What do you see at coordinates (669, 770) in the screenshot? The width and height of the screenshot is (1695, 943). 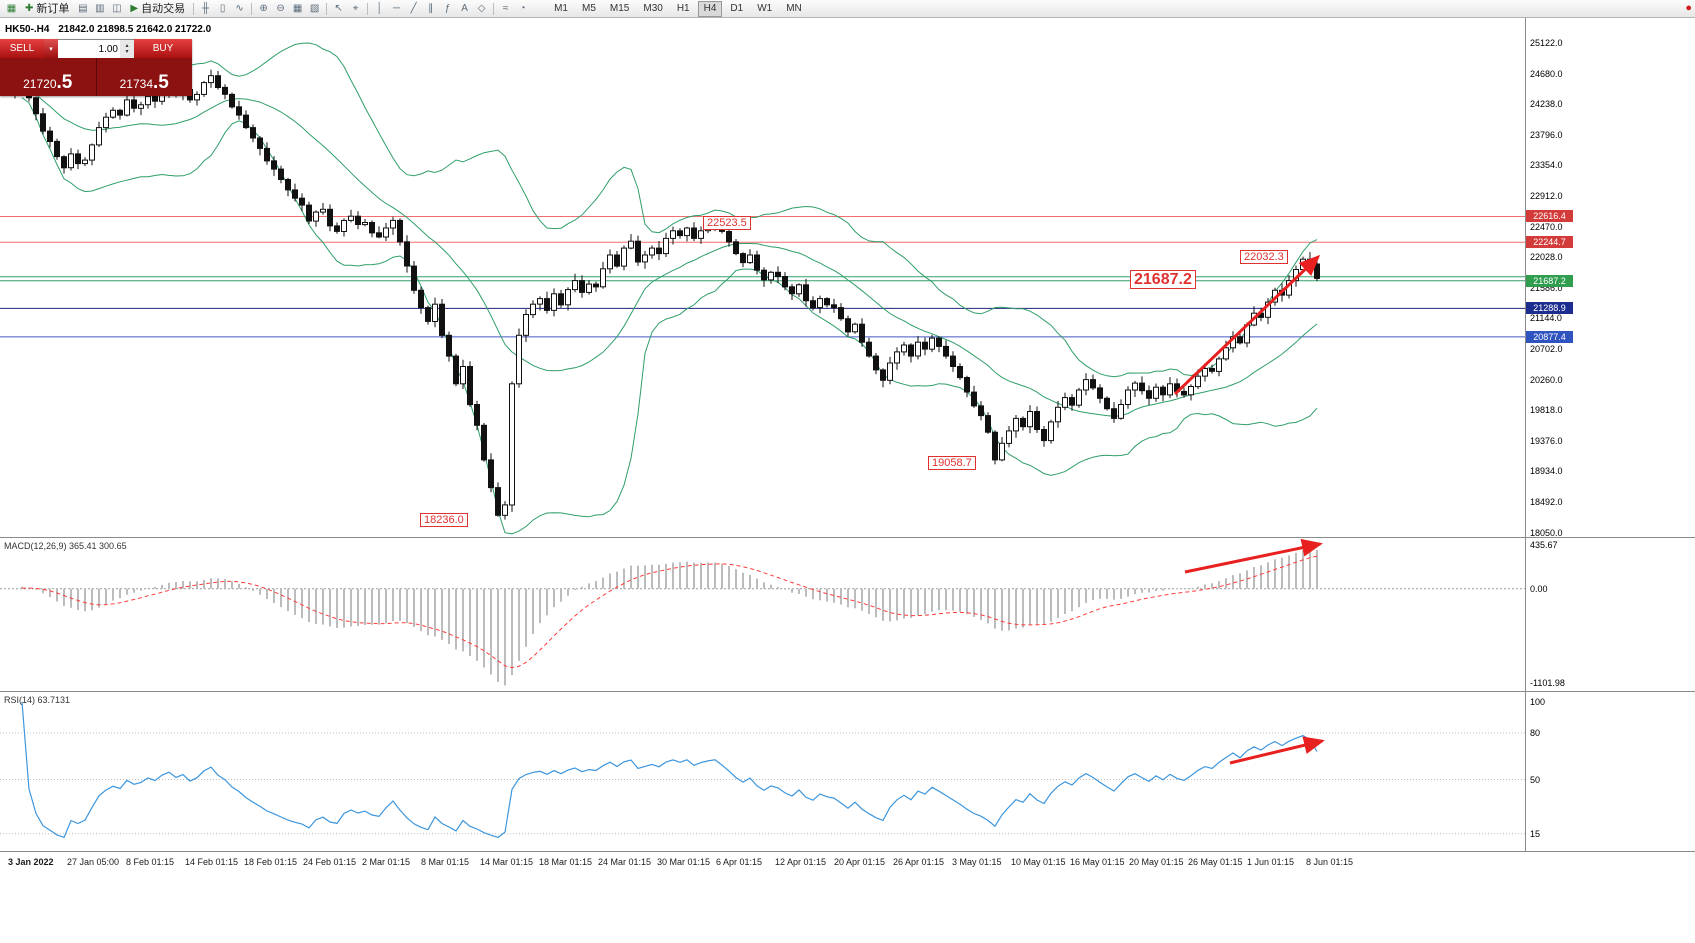 I see `rsi-line` at bounding box center [669, 770].